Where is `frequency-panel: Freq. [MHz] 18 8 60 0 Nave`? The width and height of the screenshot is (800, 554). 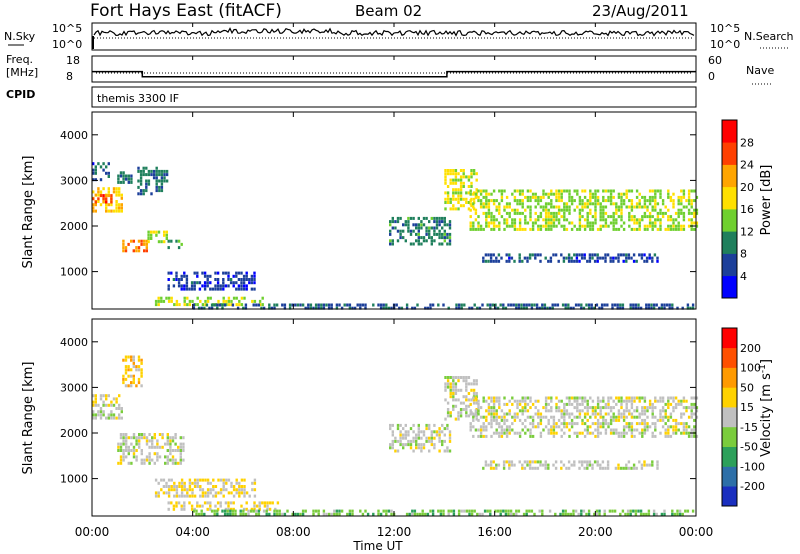 frequency-panel: Freq. [MHz] 18 8 60 0 Nave is located at coordinates (390, 69).